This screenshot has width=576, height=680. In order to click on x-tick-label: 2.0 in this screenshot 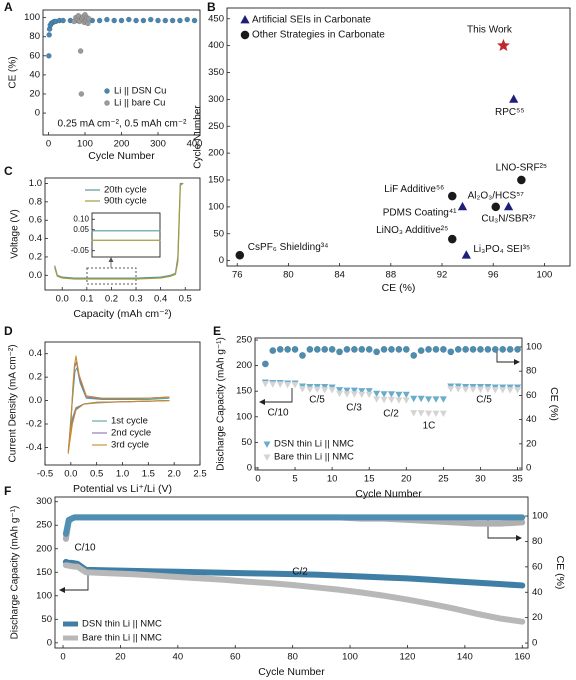, I will do `click(174, 474)`.